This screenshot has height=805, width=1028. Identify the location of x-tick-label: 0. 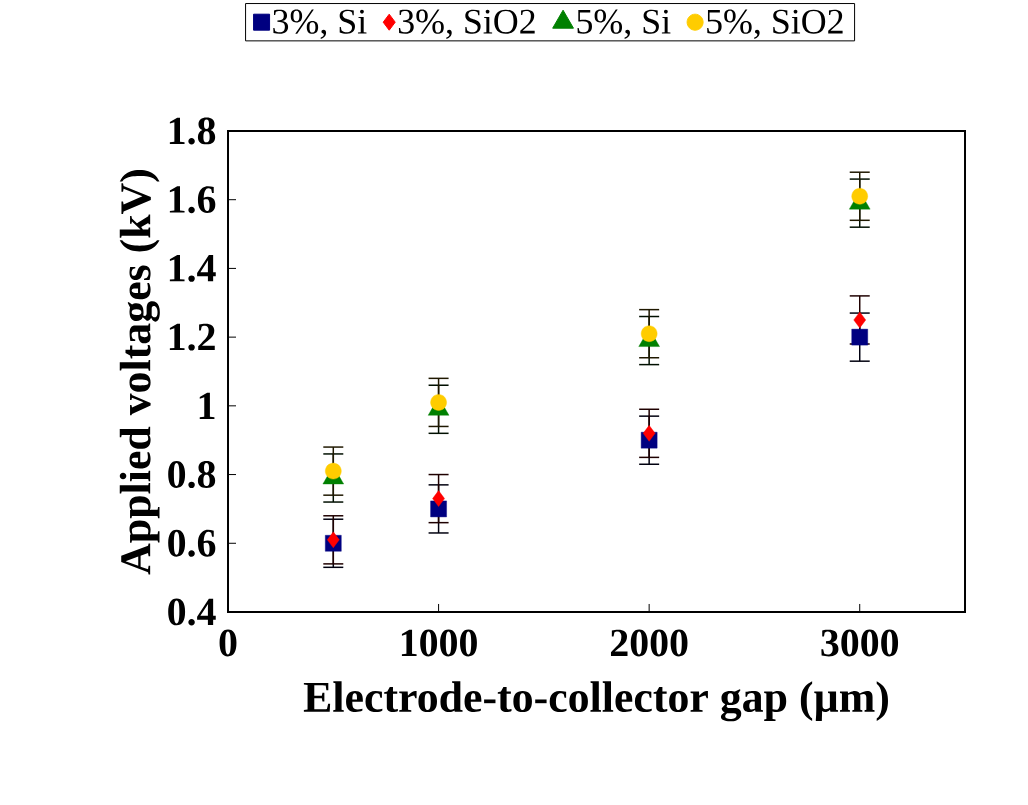
(228, 643).